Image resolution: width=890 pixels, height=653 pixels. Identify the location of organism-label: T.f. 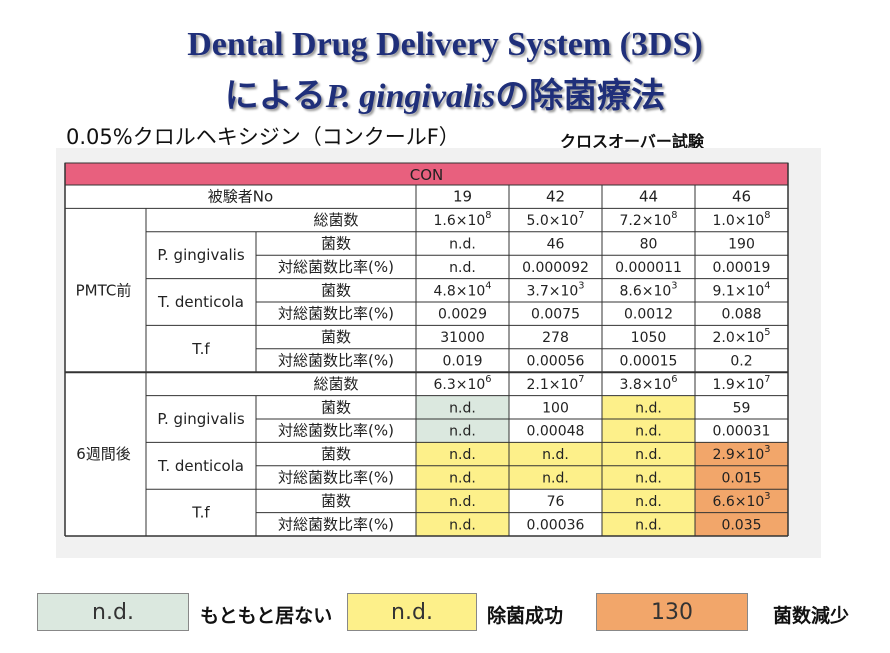
(200, 348).